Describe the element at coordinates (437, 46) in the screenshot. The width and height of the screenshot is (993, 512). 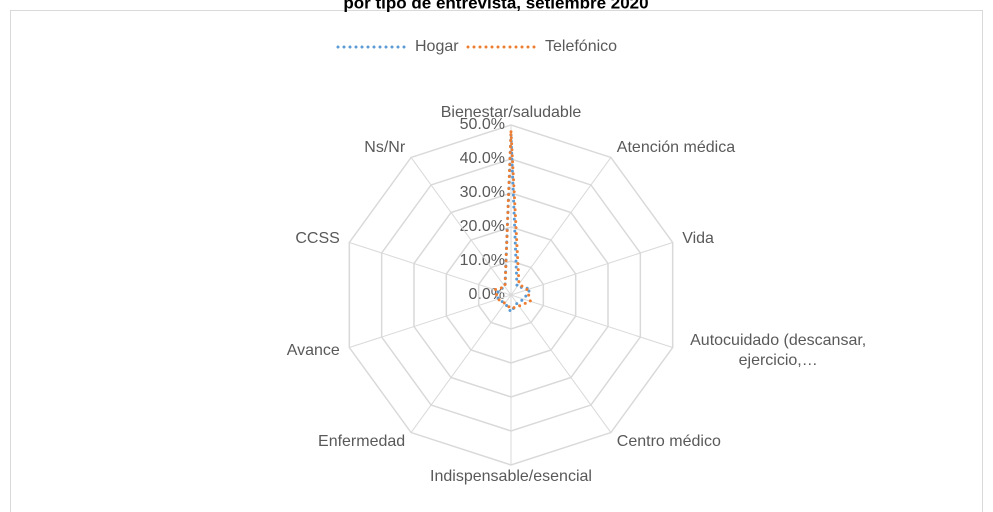
I see `legend-label: Hogar` at that location.